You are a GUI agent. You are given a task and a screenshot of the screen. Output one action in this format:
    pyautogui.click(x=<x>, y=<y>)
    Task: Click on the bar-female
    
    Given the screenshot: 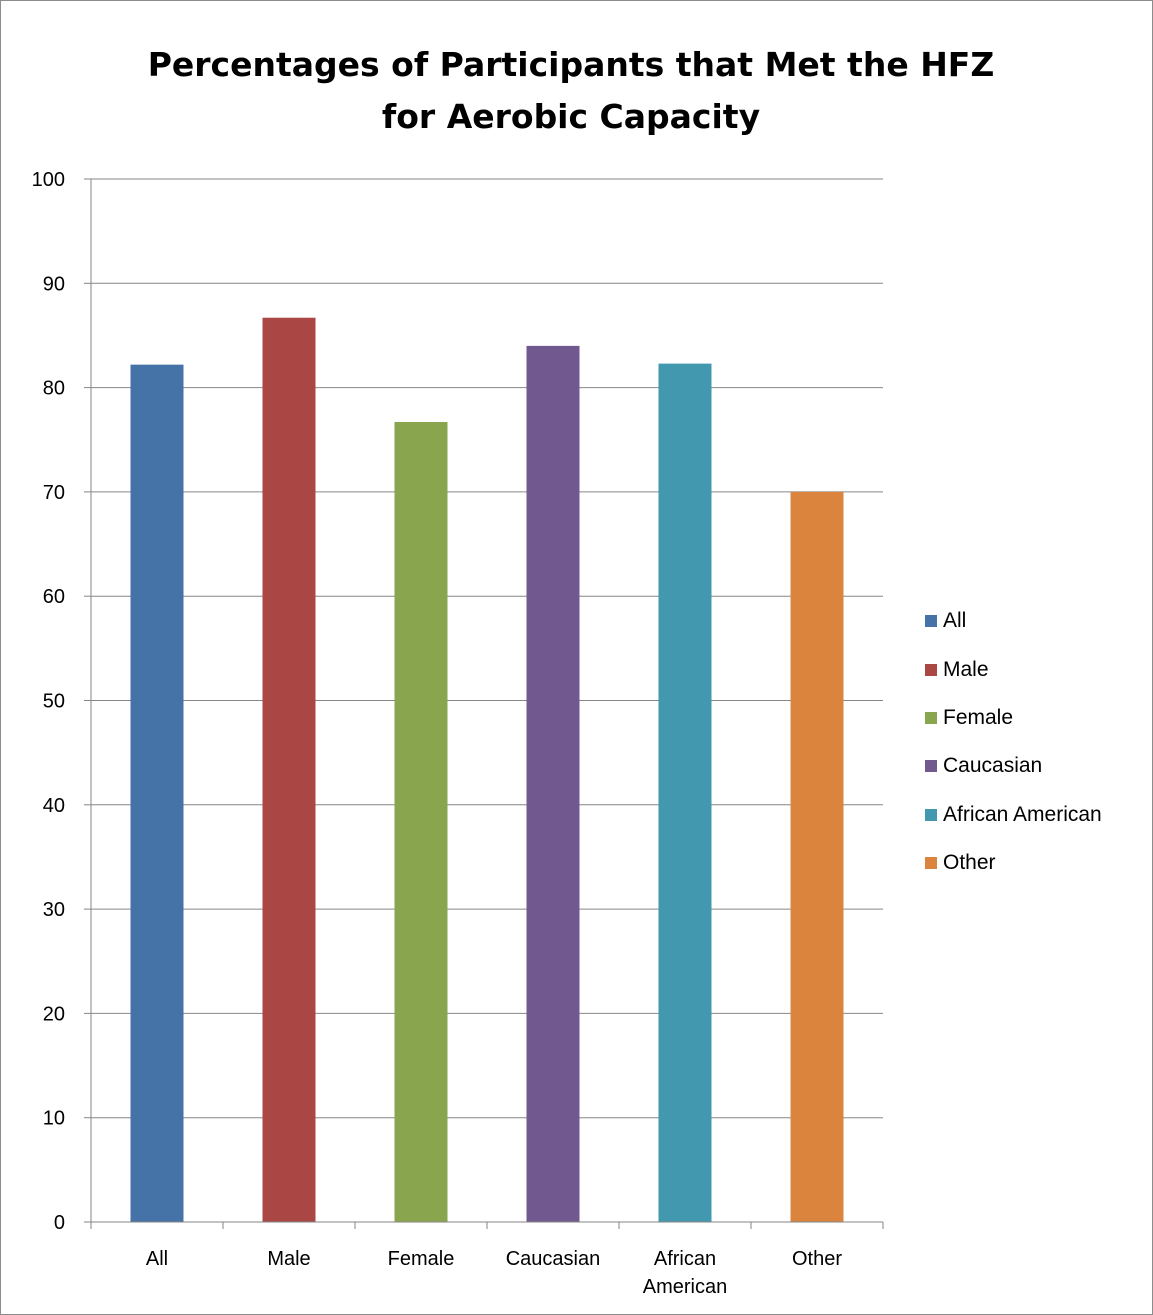 What is the action you would take?
    pyautogui.click(x=421, y=822)
    